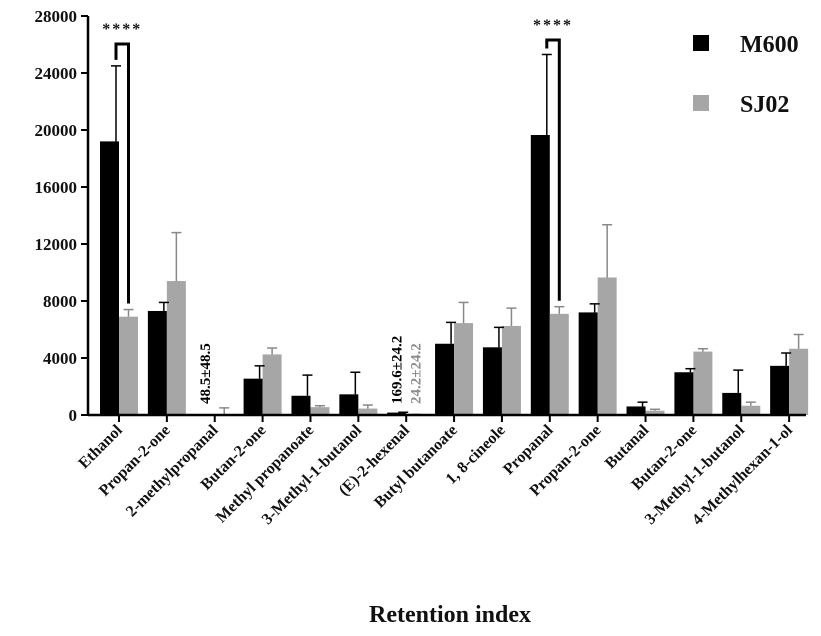 The image size is (821, 636). Describe the element at coordinates (553, 25) in the screenshot. I see `significance-label-1: ****` at that location.